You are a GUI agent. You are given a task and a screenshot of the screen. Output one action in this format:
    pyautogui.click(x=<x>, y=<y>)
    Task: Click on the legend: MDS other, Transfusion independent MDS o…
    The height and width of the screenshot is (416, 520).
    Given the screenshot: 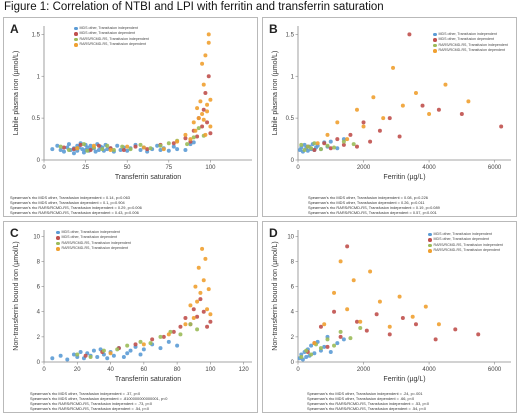 What is the action you would take?
    pyautogui.click(x=470, y=43)
    